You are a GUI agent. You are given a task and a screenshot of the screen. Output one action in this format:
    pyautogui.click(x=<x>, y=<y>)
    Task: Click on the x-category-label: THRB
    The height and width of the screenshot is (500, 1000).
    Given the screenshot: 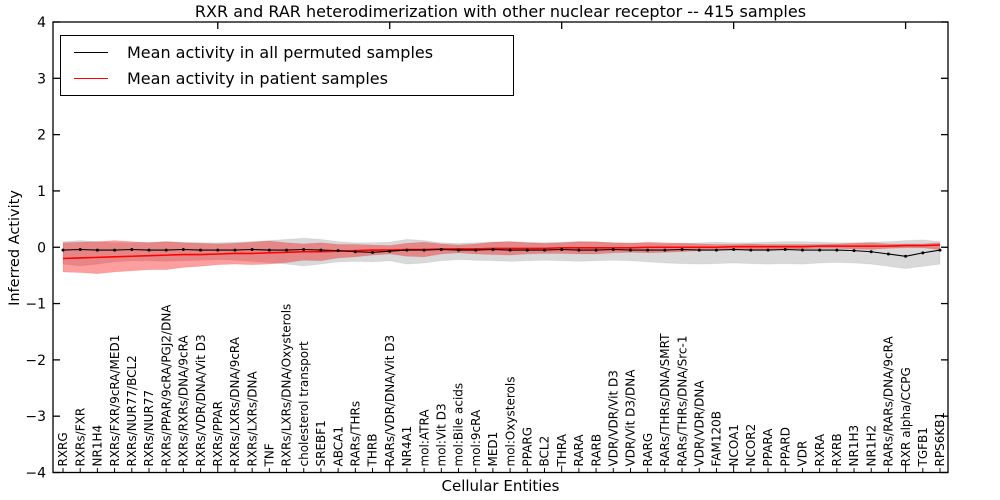 What is the action you would take?
    pyautogui.click(x=373, y=451)
    